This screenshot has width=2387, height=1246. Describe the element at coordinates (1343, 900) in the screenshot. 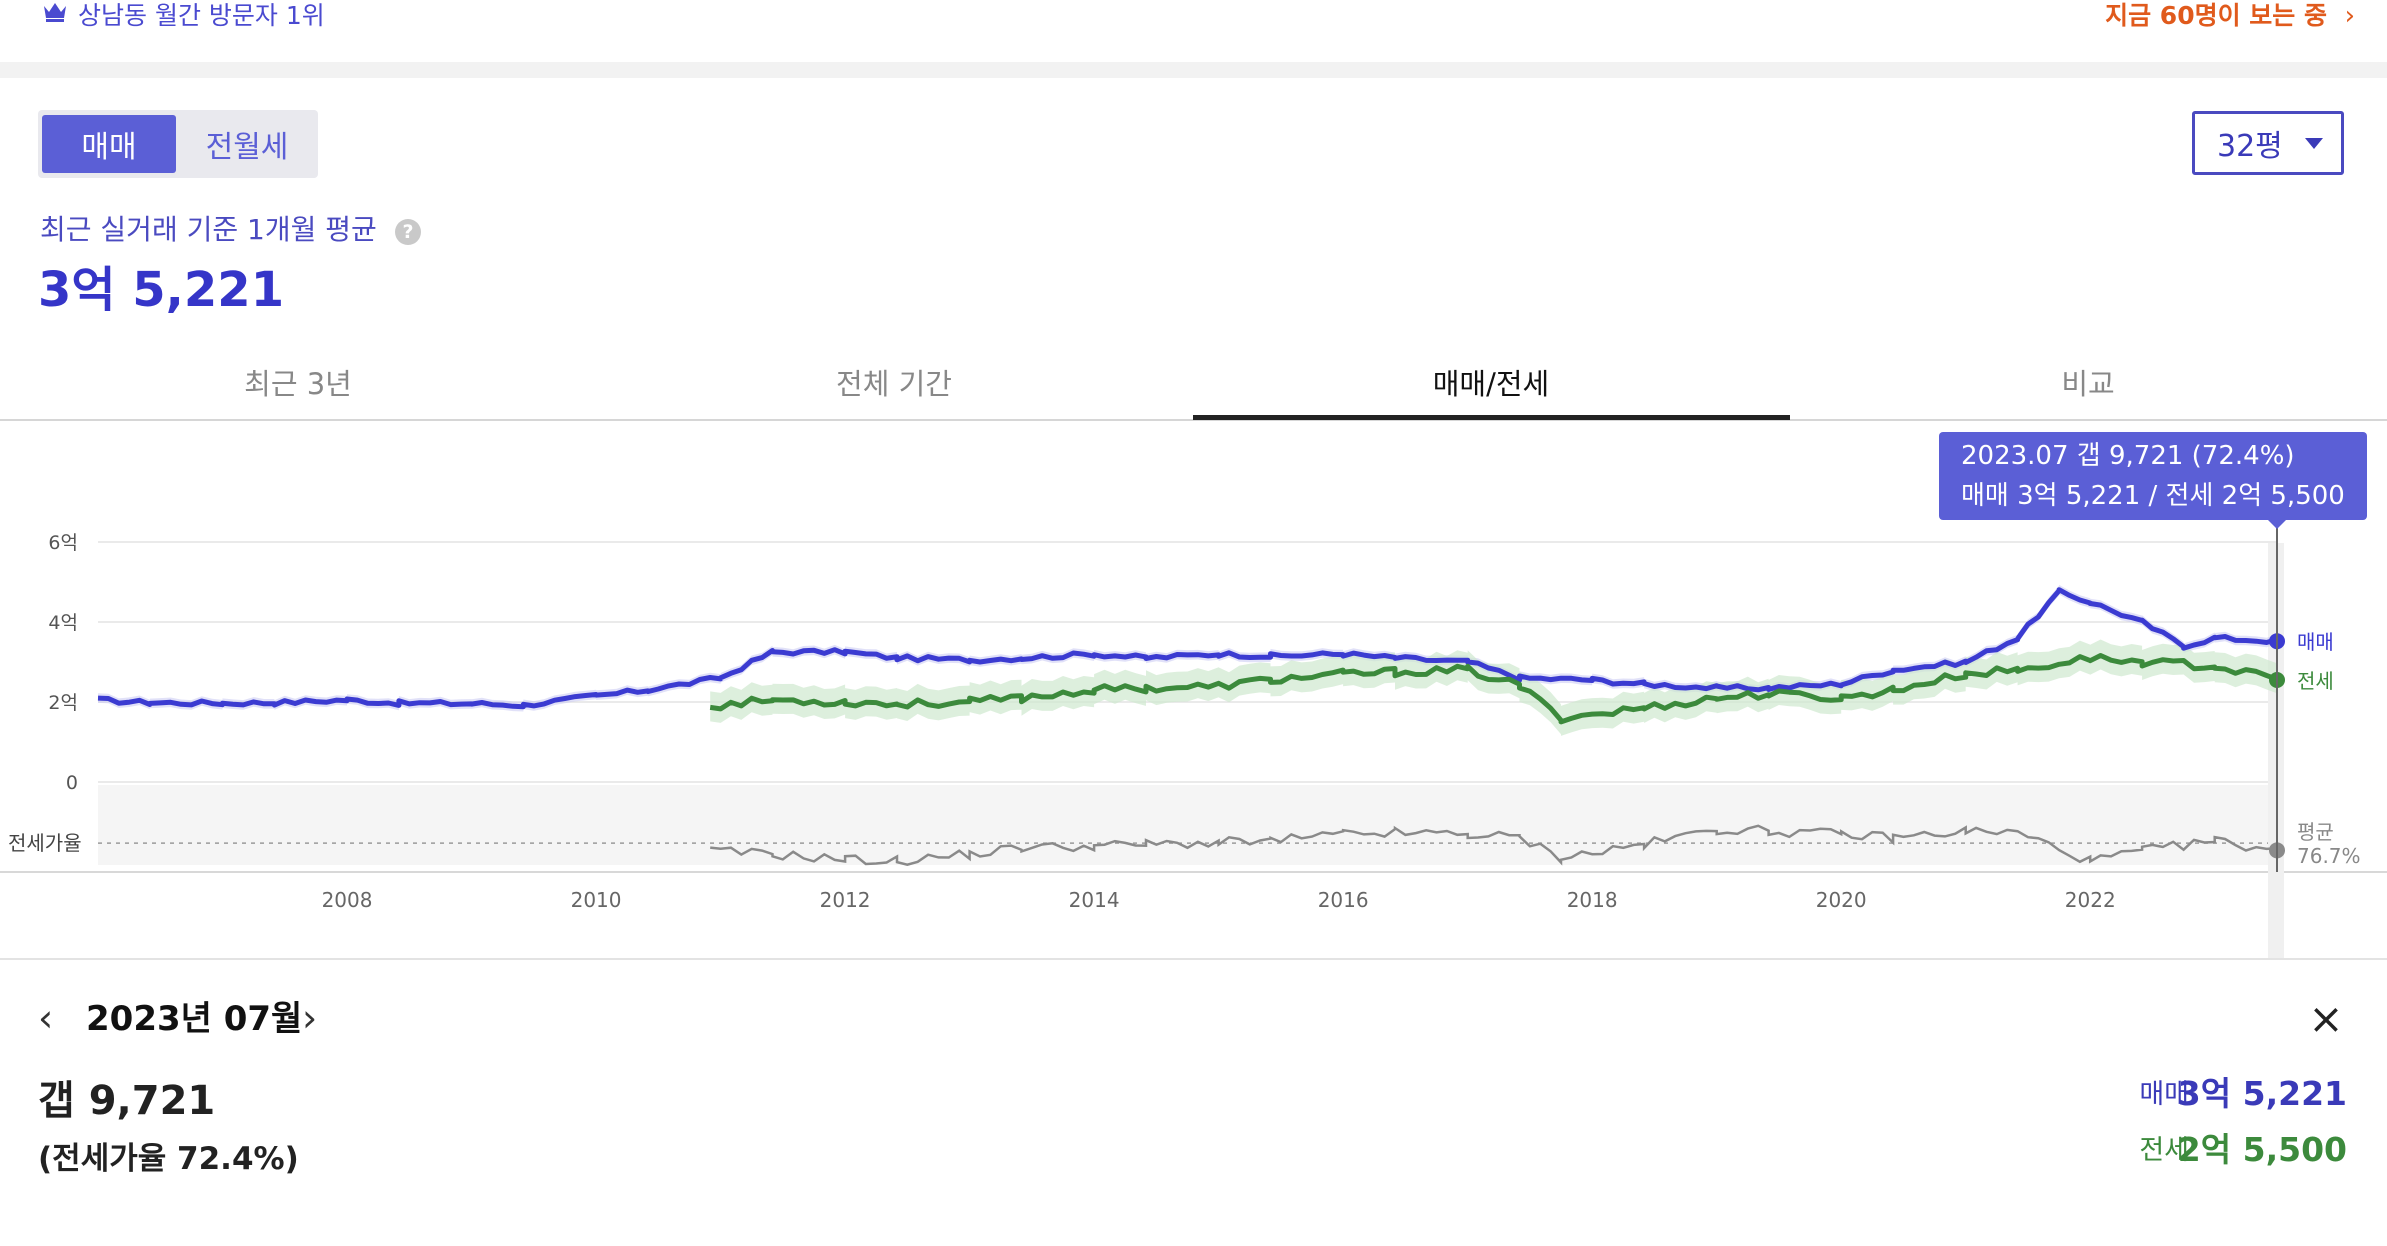

I see `x-tick-label: 2016` at that location.